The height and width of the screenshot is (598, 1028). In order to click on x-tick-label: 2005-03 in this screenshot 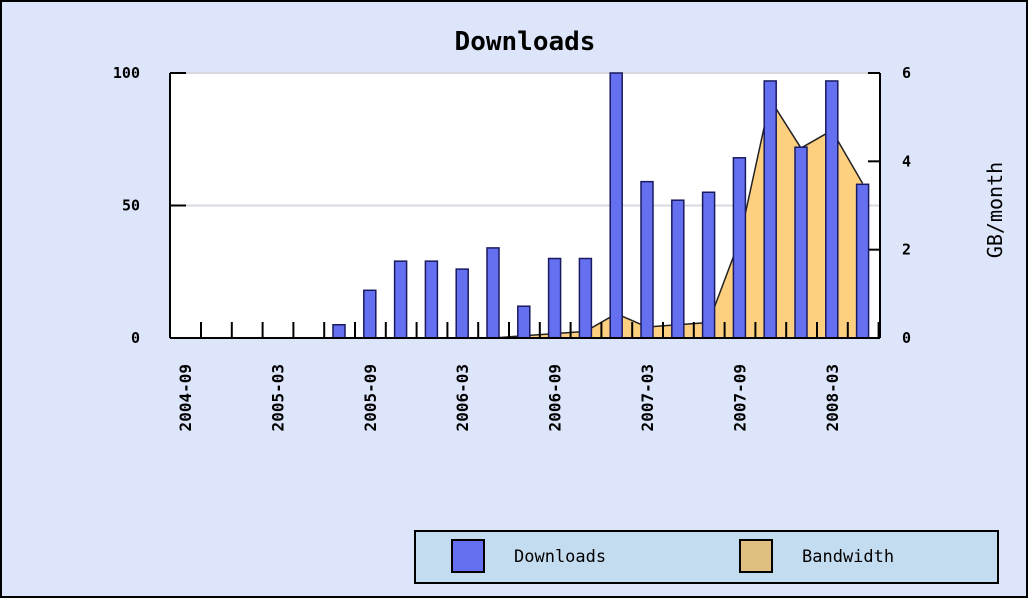, I will do `click(277, 397)`.